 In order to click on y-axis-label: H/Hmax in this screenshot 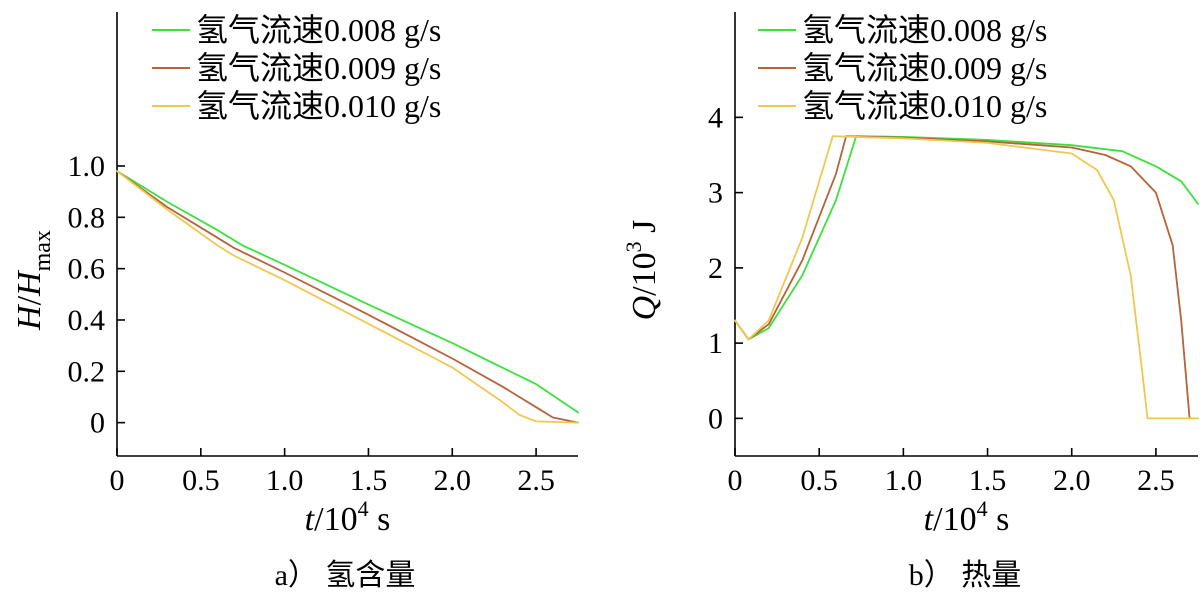, I will do `click(33, 280)`.